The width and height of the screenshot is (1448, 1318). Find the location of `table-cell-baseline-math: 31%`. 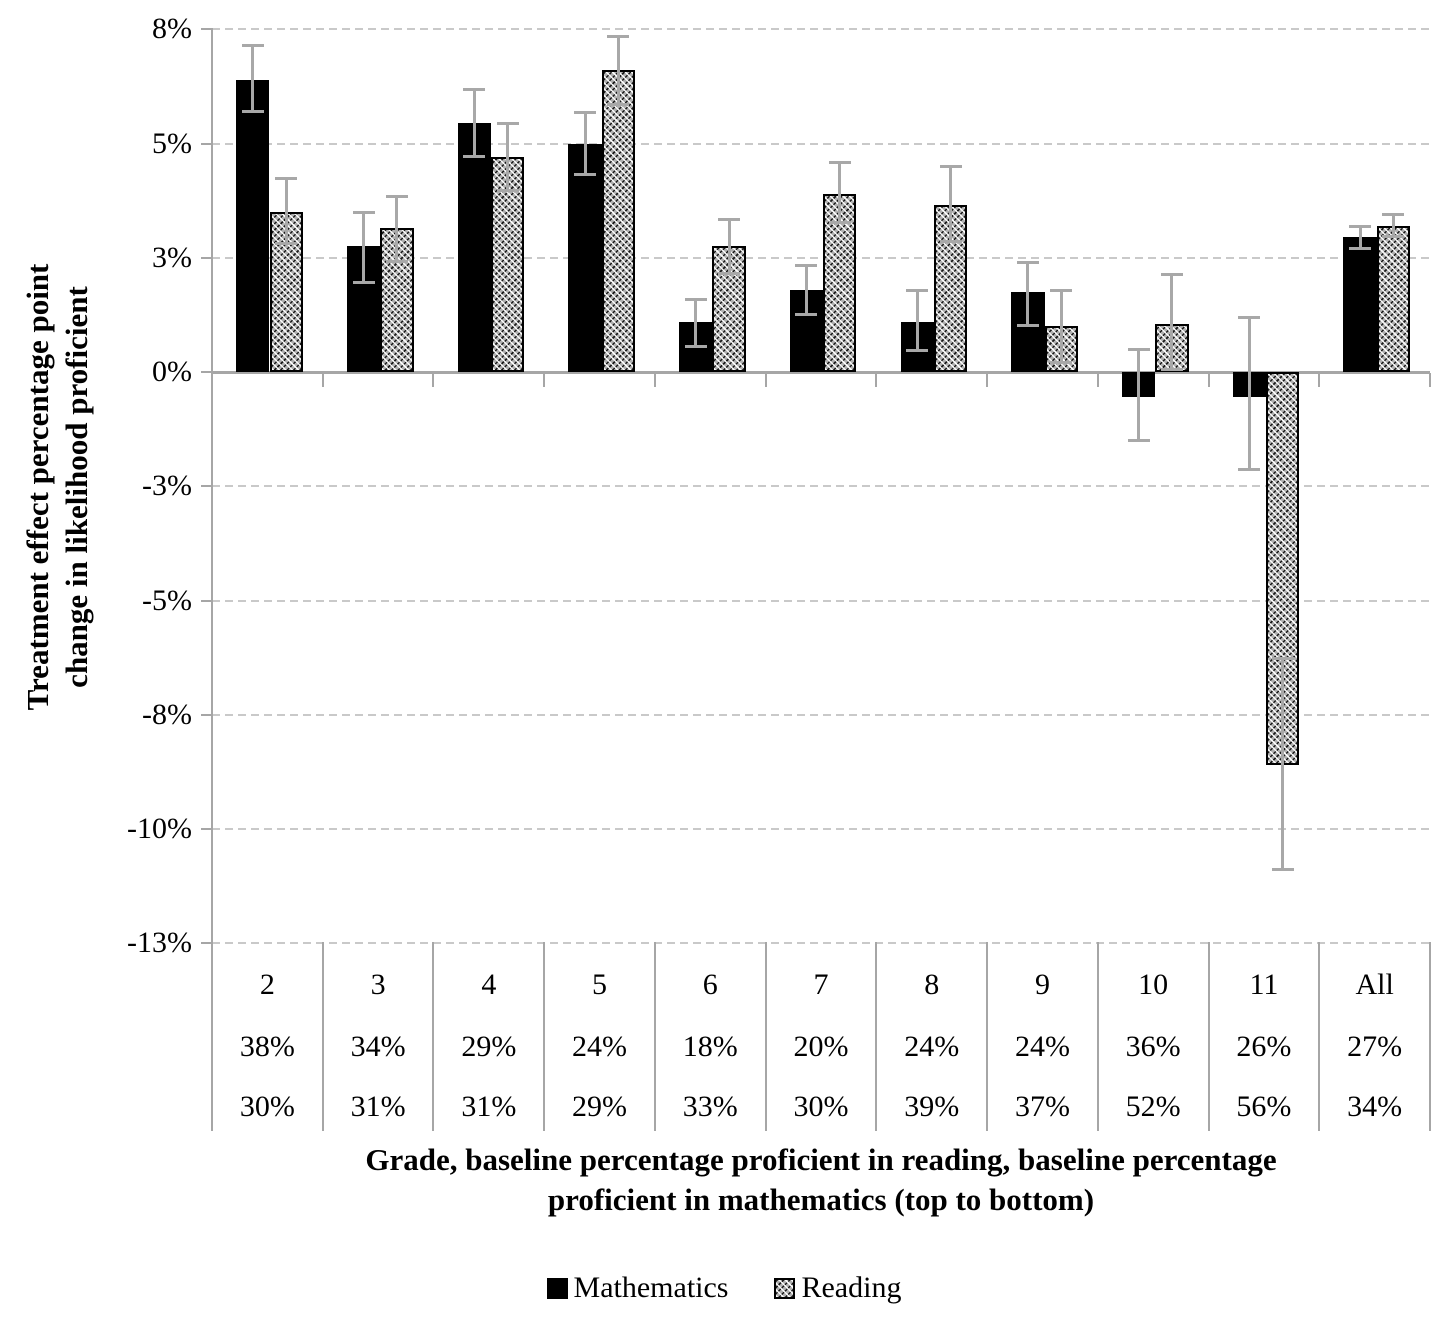

table-cell-baseline-math: 31% is located at coordinates (378, 1106).